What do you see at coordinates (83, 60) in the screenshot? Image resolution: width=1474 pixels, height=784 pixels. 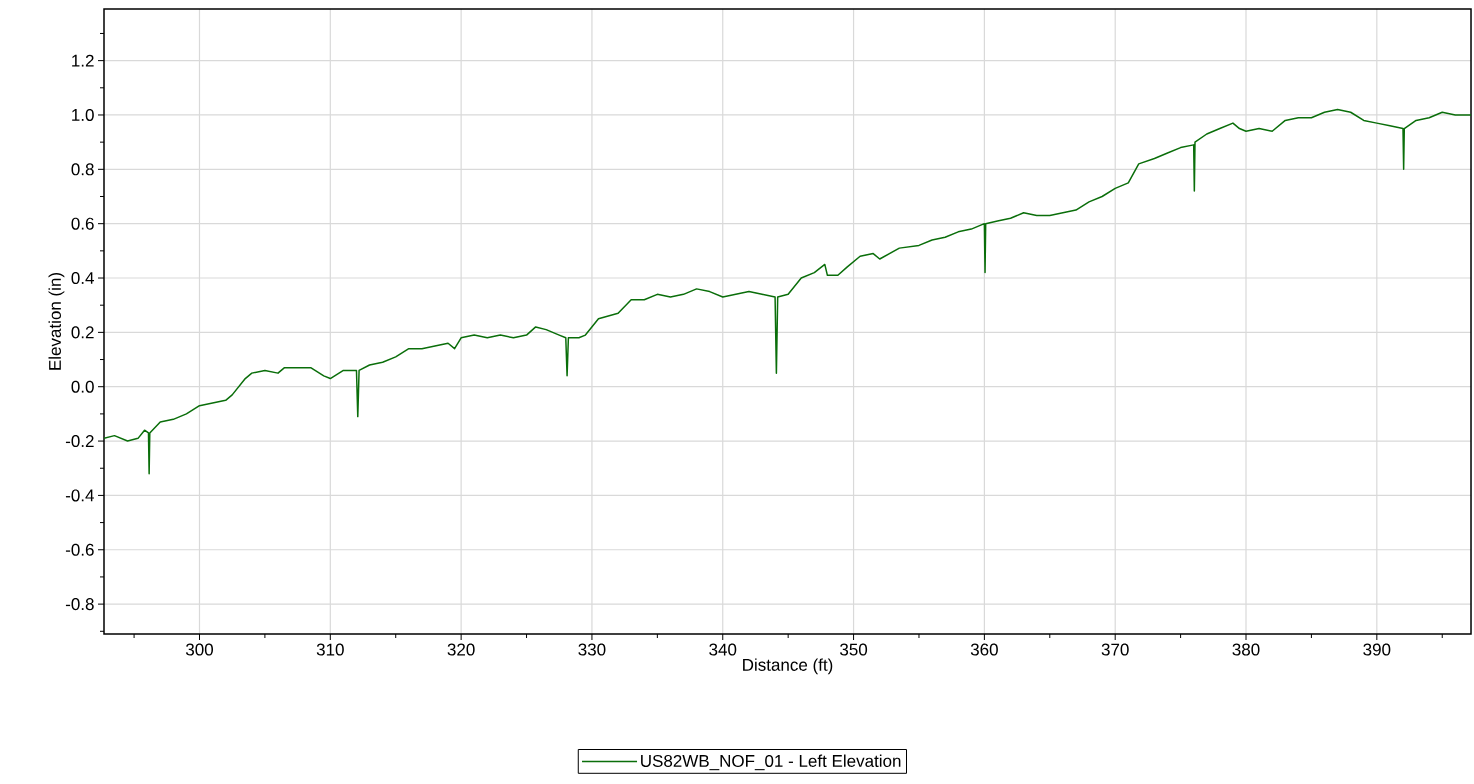 I see `y-tick-label: 1.2` at bounding box center [83, 60].